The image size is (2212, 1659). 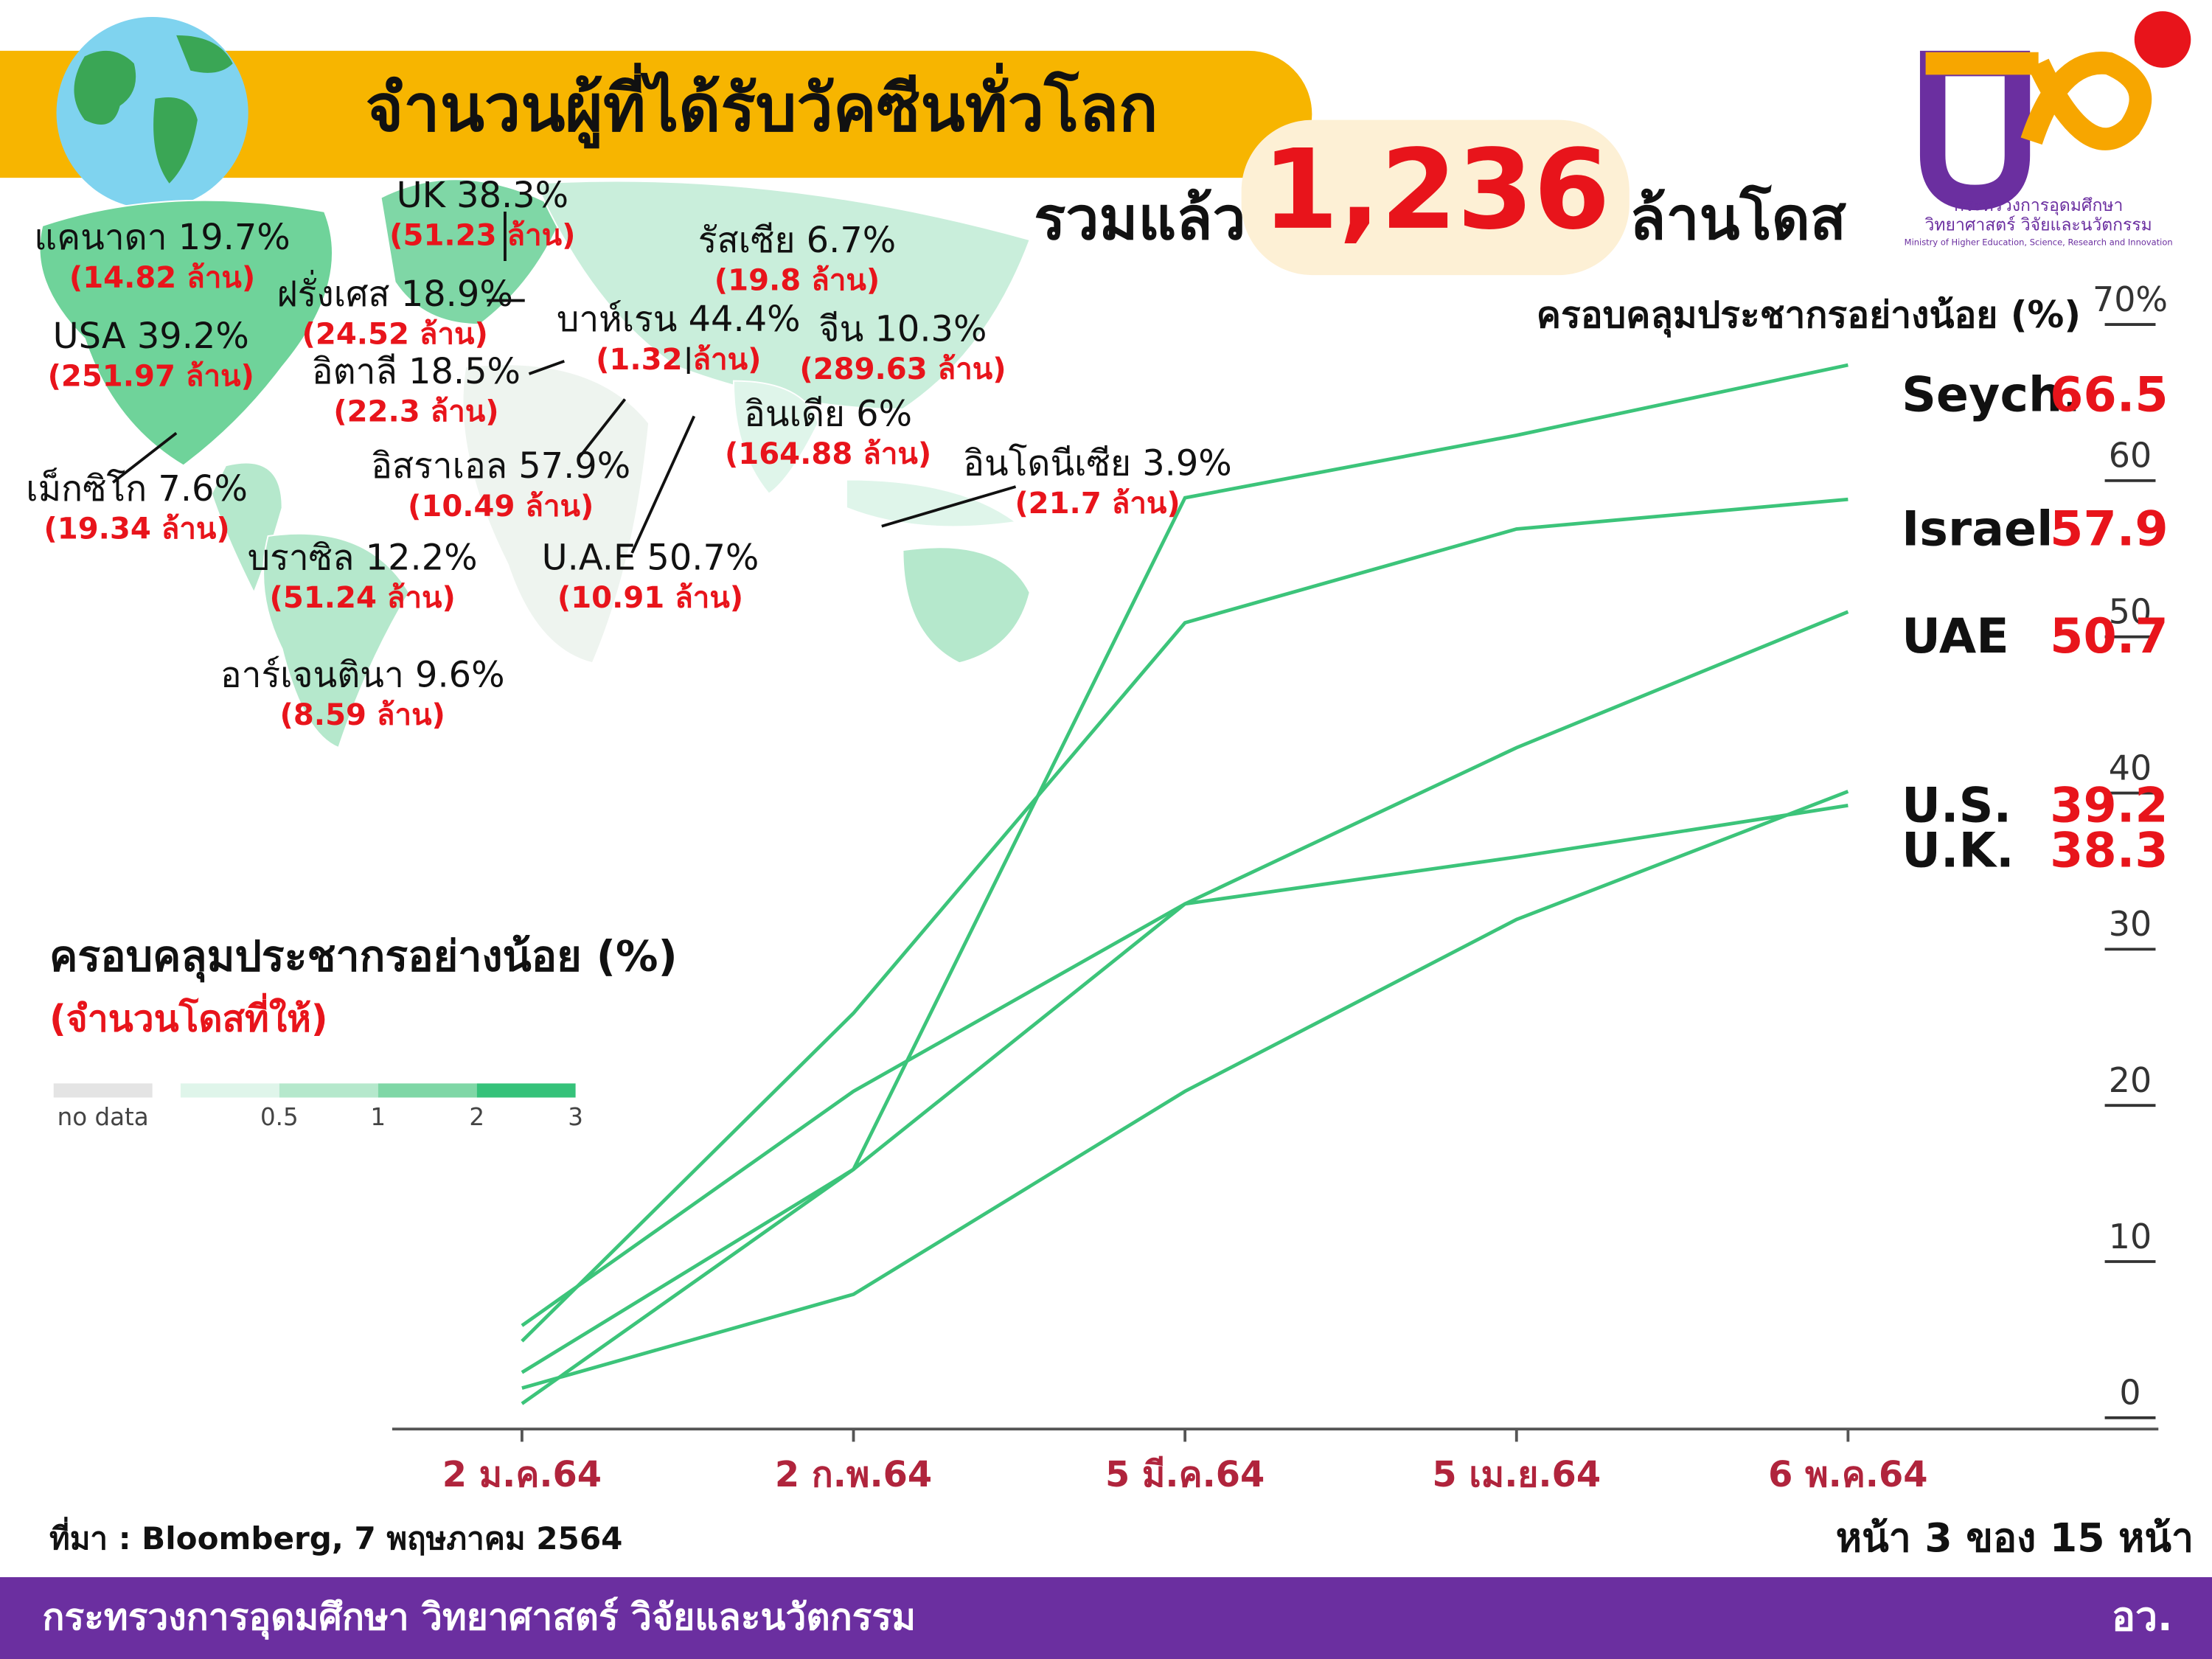 I want to click on x-tick-label: 5 มี.ค.64, so click(x=1185, y=1475).